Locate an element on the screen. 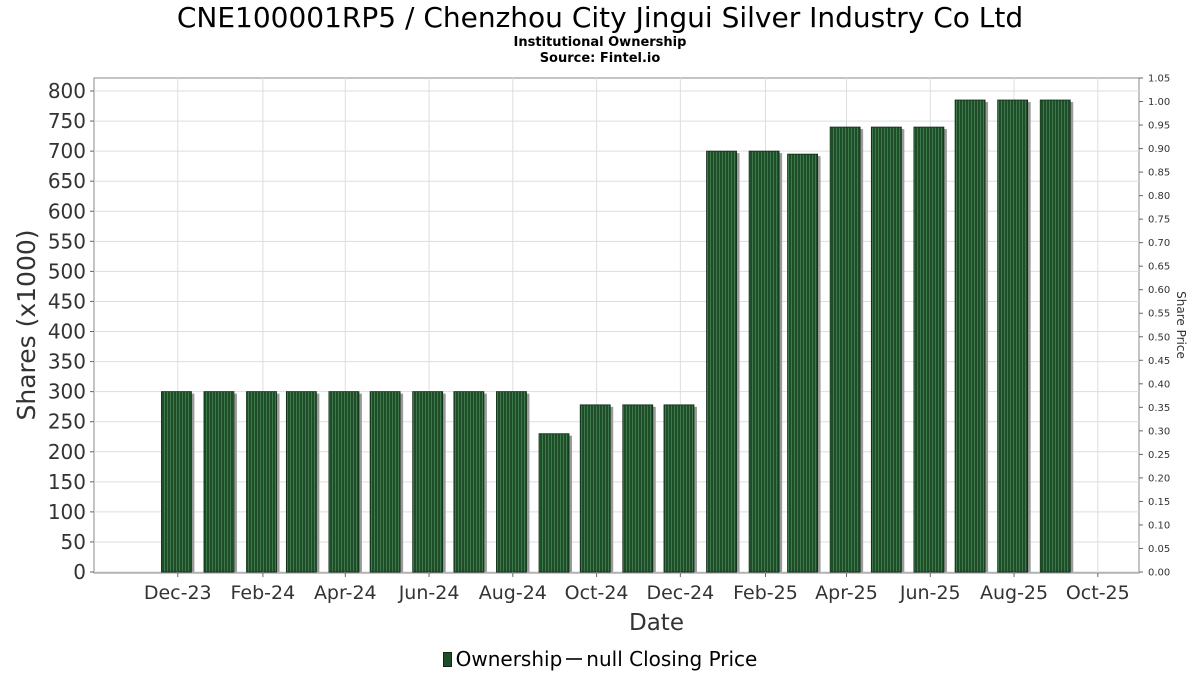 Image resolution: width=1200 pixels, height=675 pixels. legend-price-line is located at coordinates (574, 659).